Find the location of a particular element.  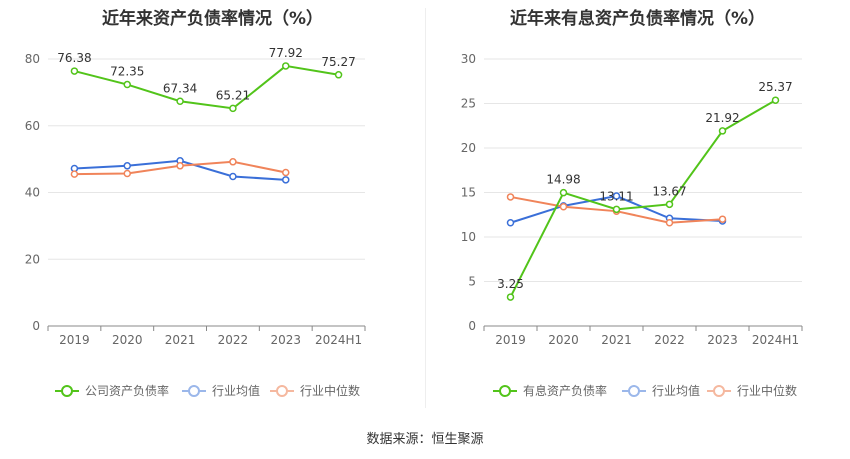

y-tick-label: 25 is located at coordinates (468, 104).